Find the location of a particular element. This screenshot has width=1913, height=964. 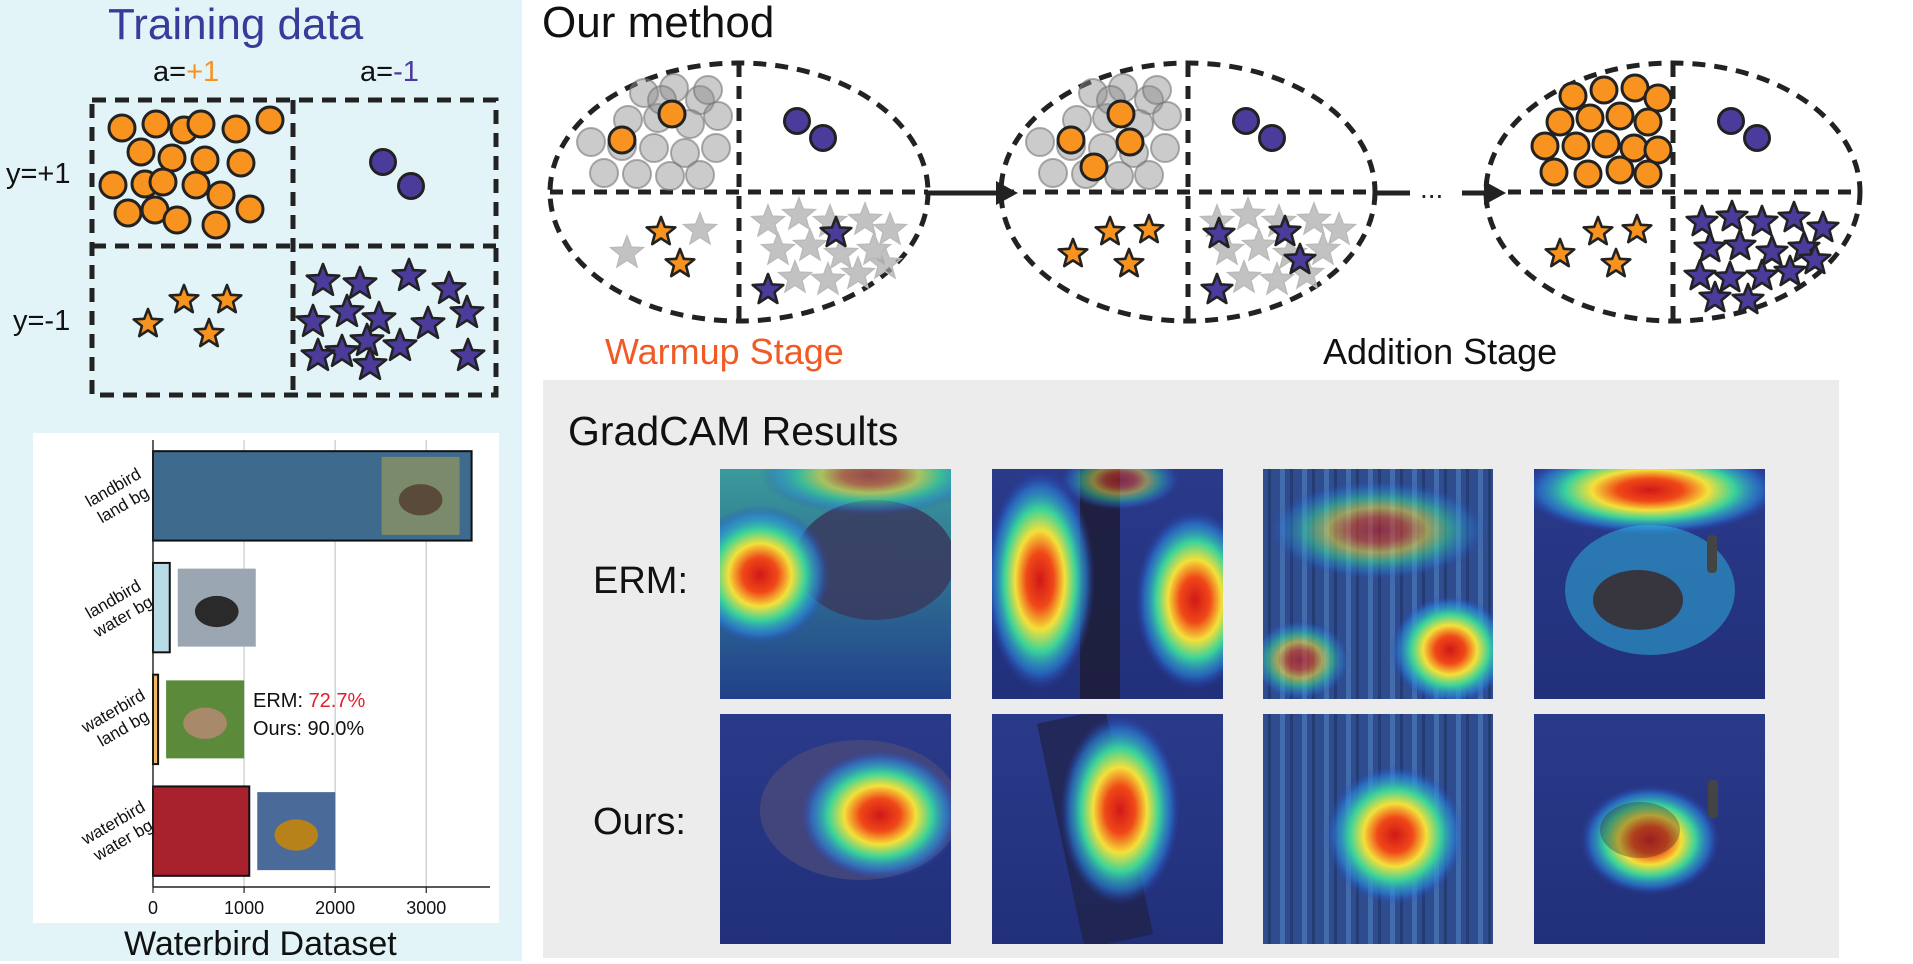

method-ellipse-addition-final is located at coordinates (1673, 192).